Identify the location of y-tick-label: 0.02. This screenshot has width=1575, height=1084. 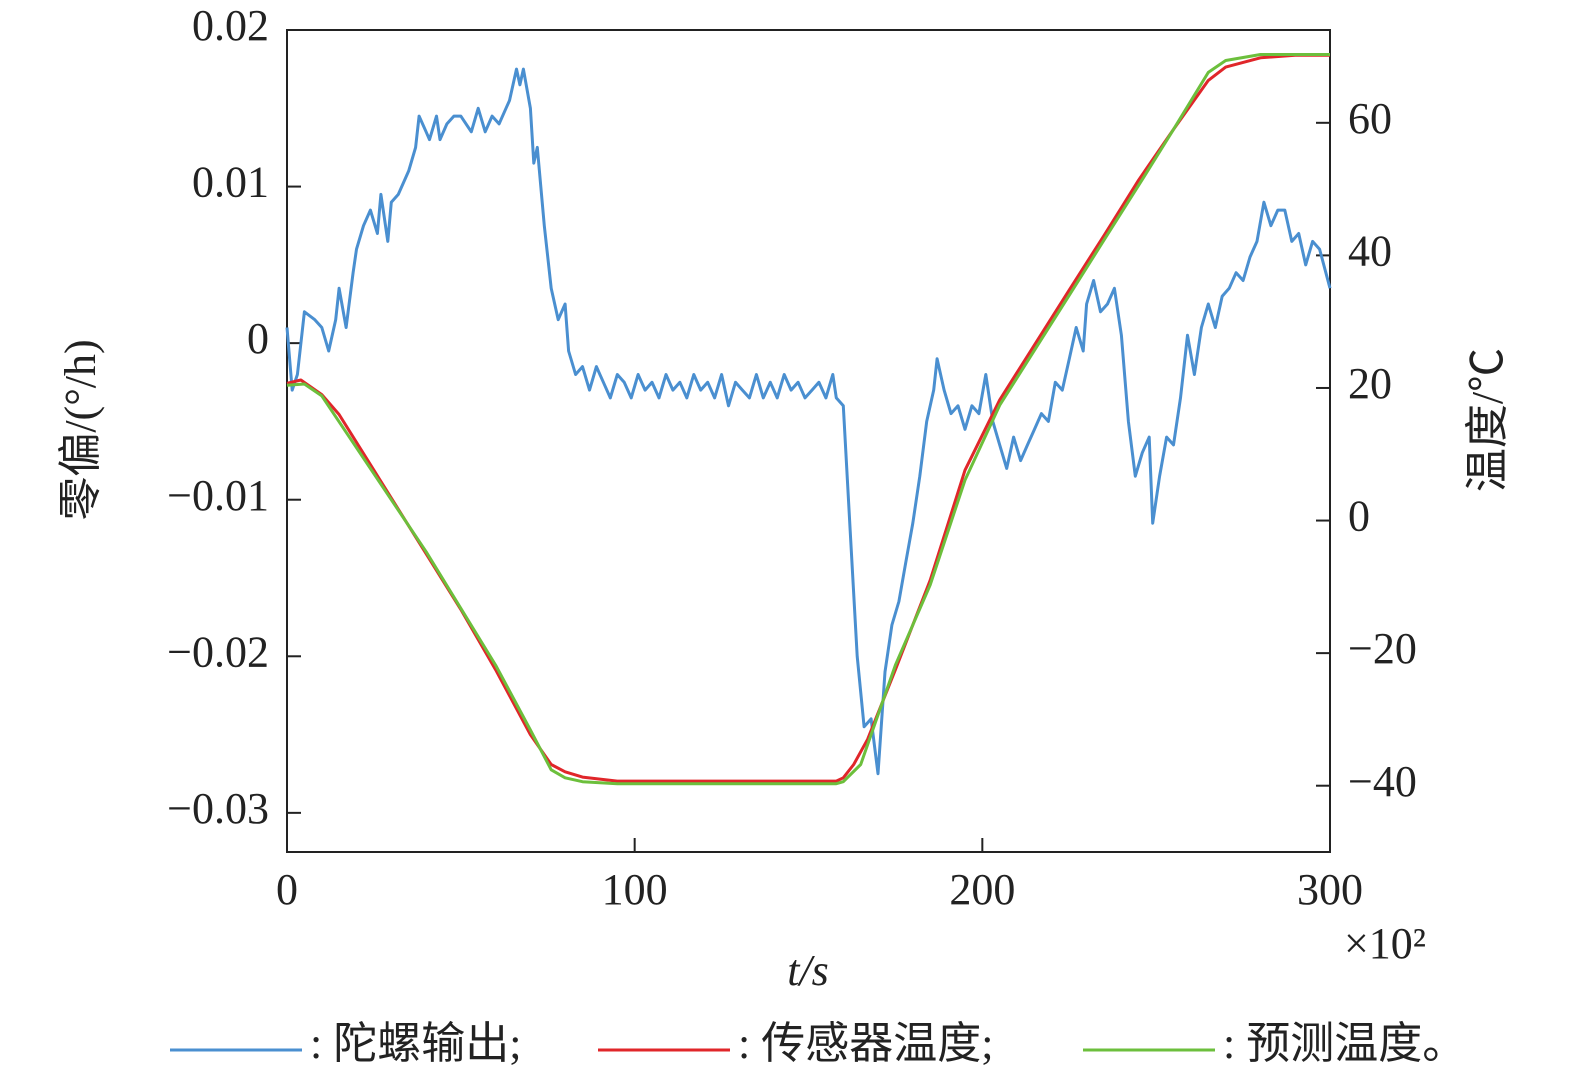
(230, 25).